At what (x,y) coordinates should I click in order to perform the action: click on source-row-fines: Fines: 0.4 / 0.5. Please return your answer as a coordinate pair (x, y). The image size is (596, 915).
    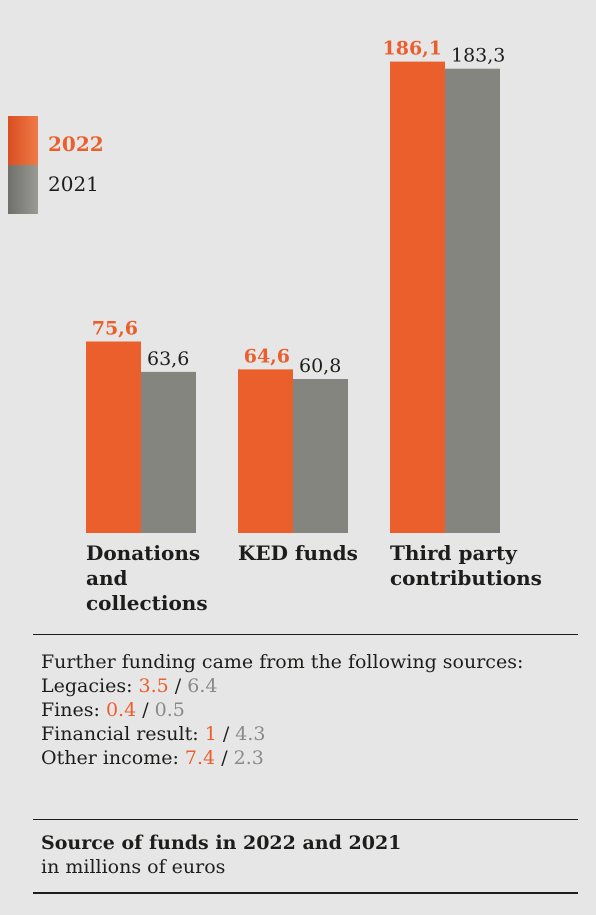
    Looking at the image, I should click on (311, 710).